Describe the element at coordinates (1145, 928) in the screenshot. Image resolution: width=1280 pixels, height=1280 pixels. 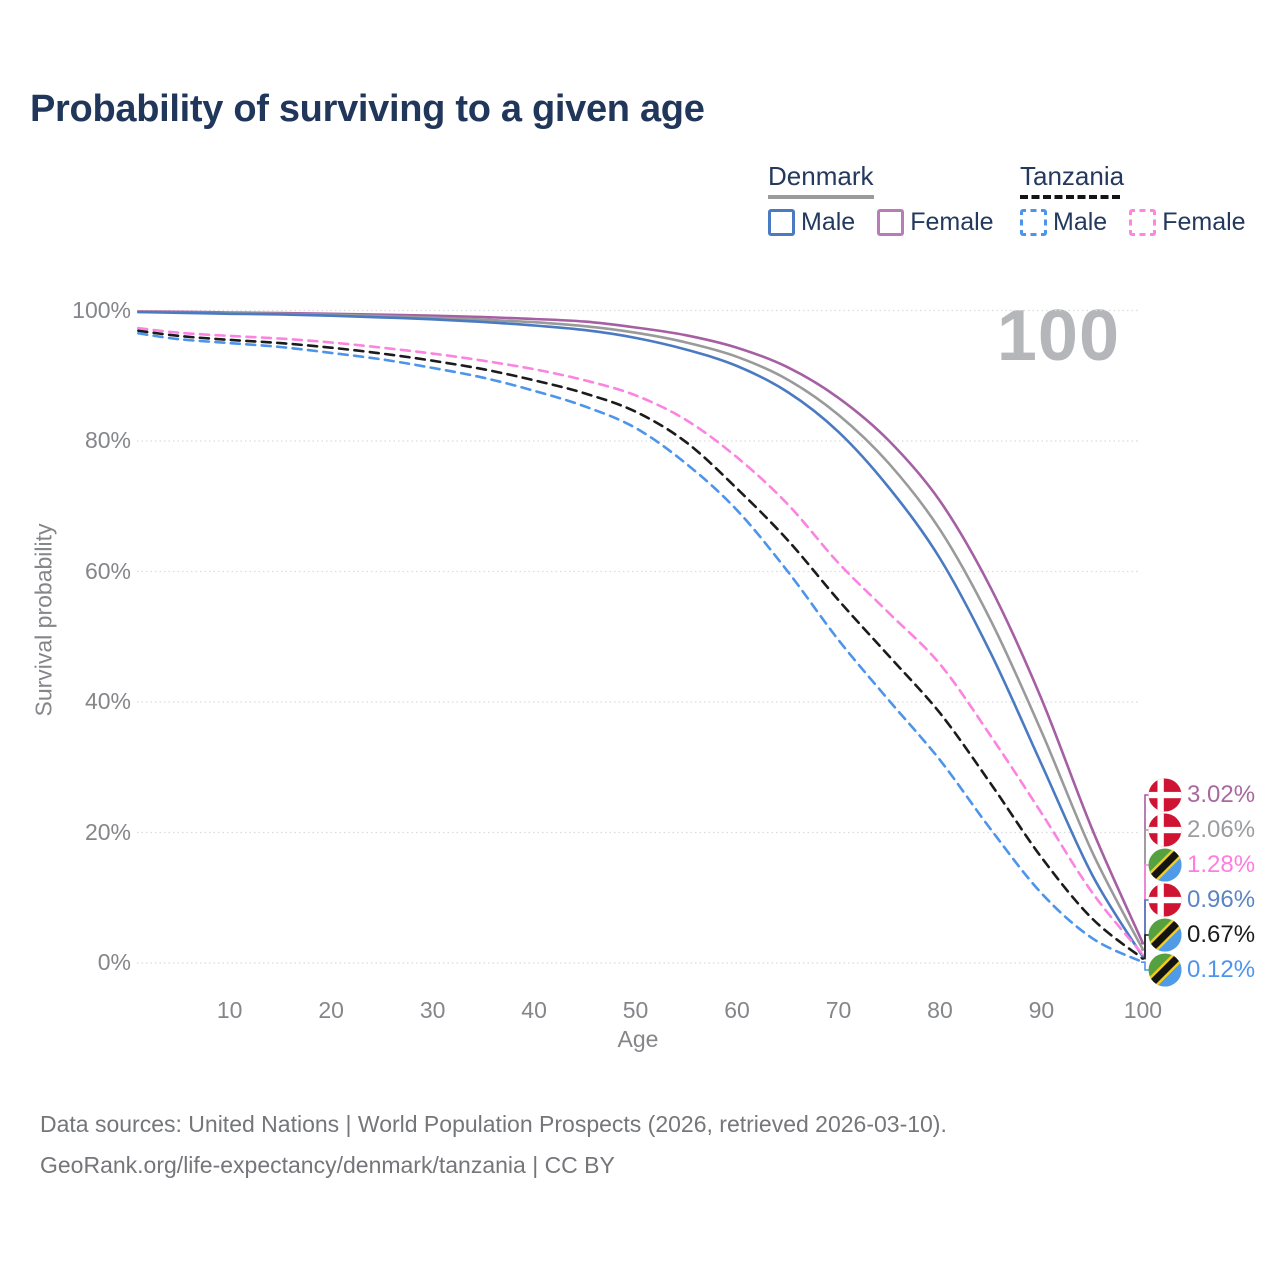
I see `end-label-connector-denmark-male` at that location.